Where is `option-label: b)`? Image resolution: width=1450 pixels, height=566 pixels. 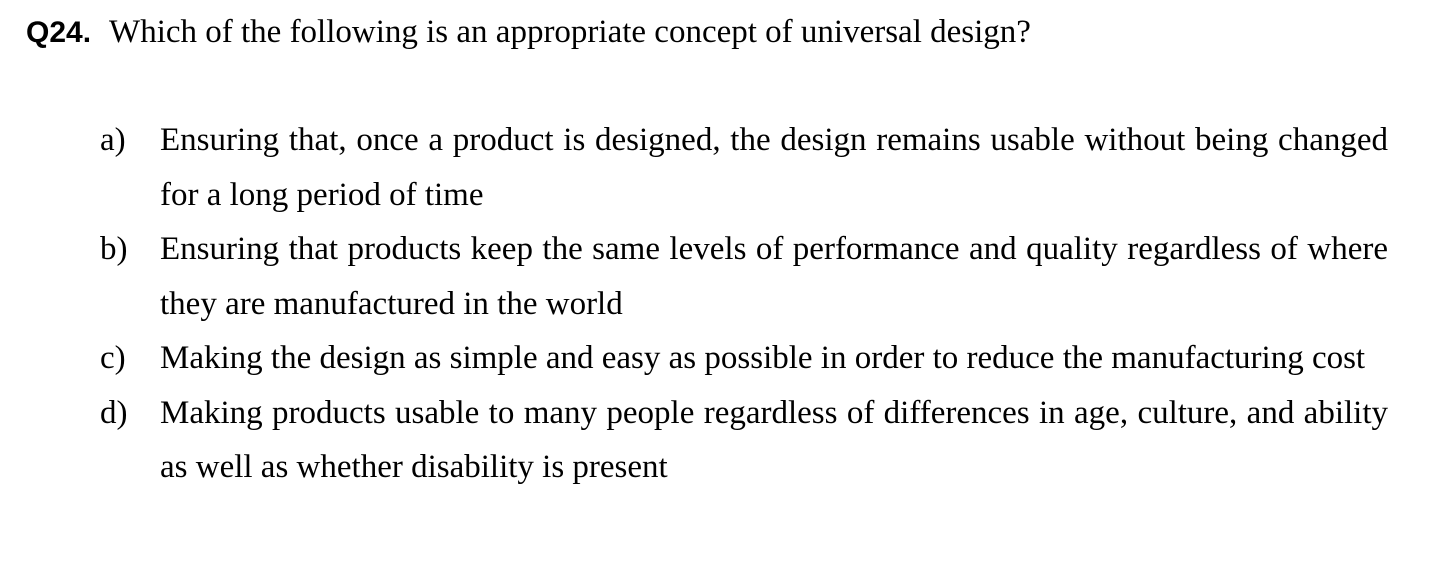
option-label: b) is located at coordinates (114, 249).